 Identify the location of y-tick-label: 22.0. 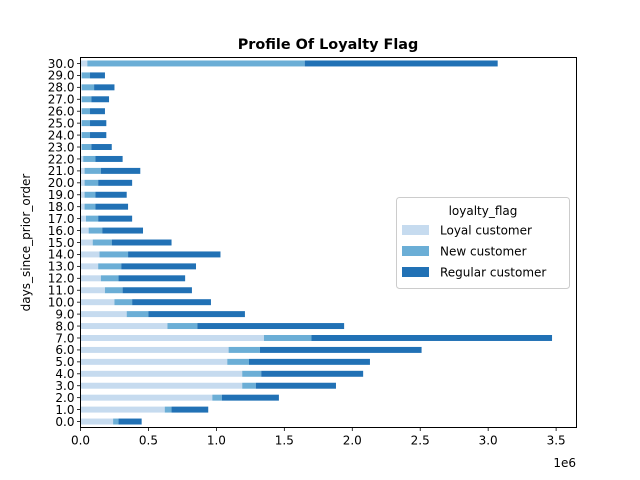
(61, 159).